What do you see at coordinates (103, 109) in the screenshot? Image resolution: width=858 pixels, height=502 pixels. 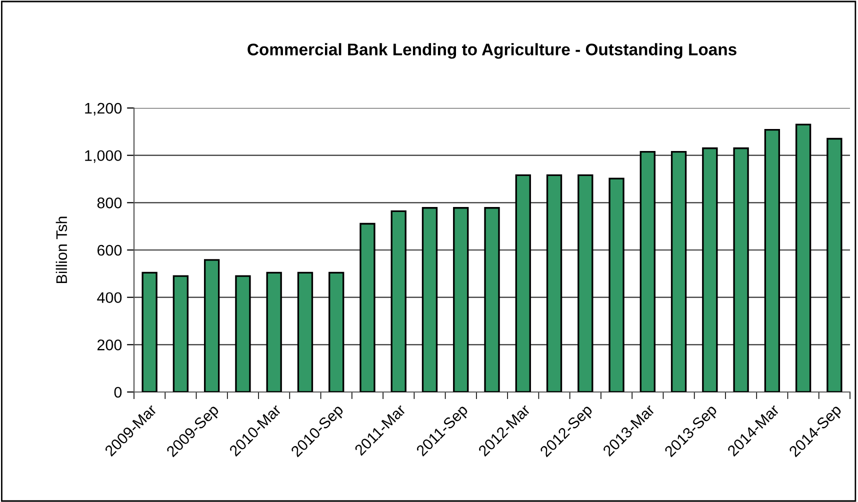 I see `y-tick-label: 1,200` at bounding box center [103, 109].